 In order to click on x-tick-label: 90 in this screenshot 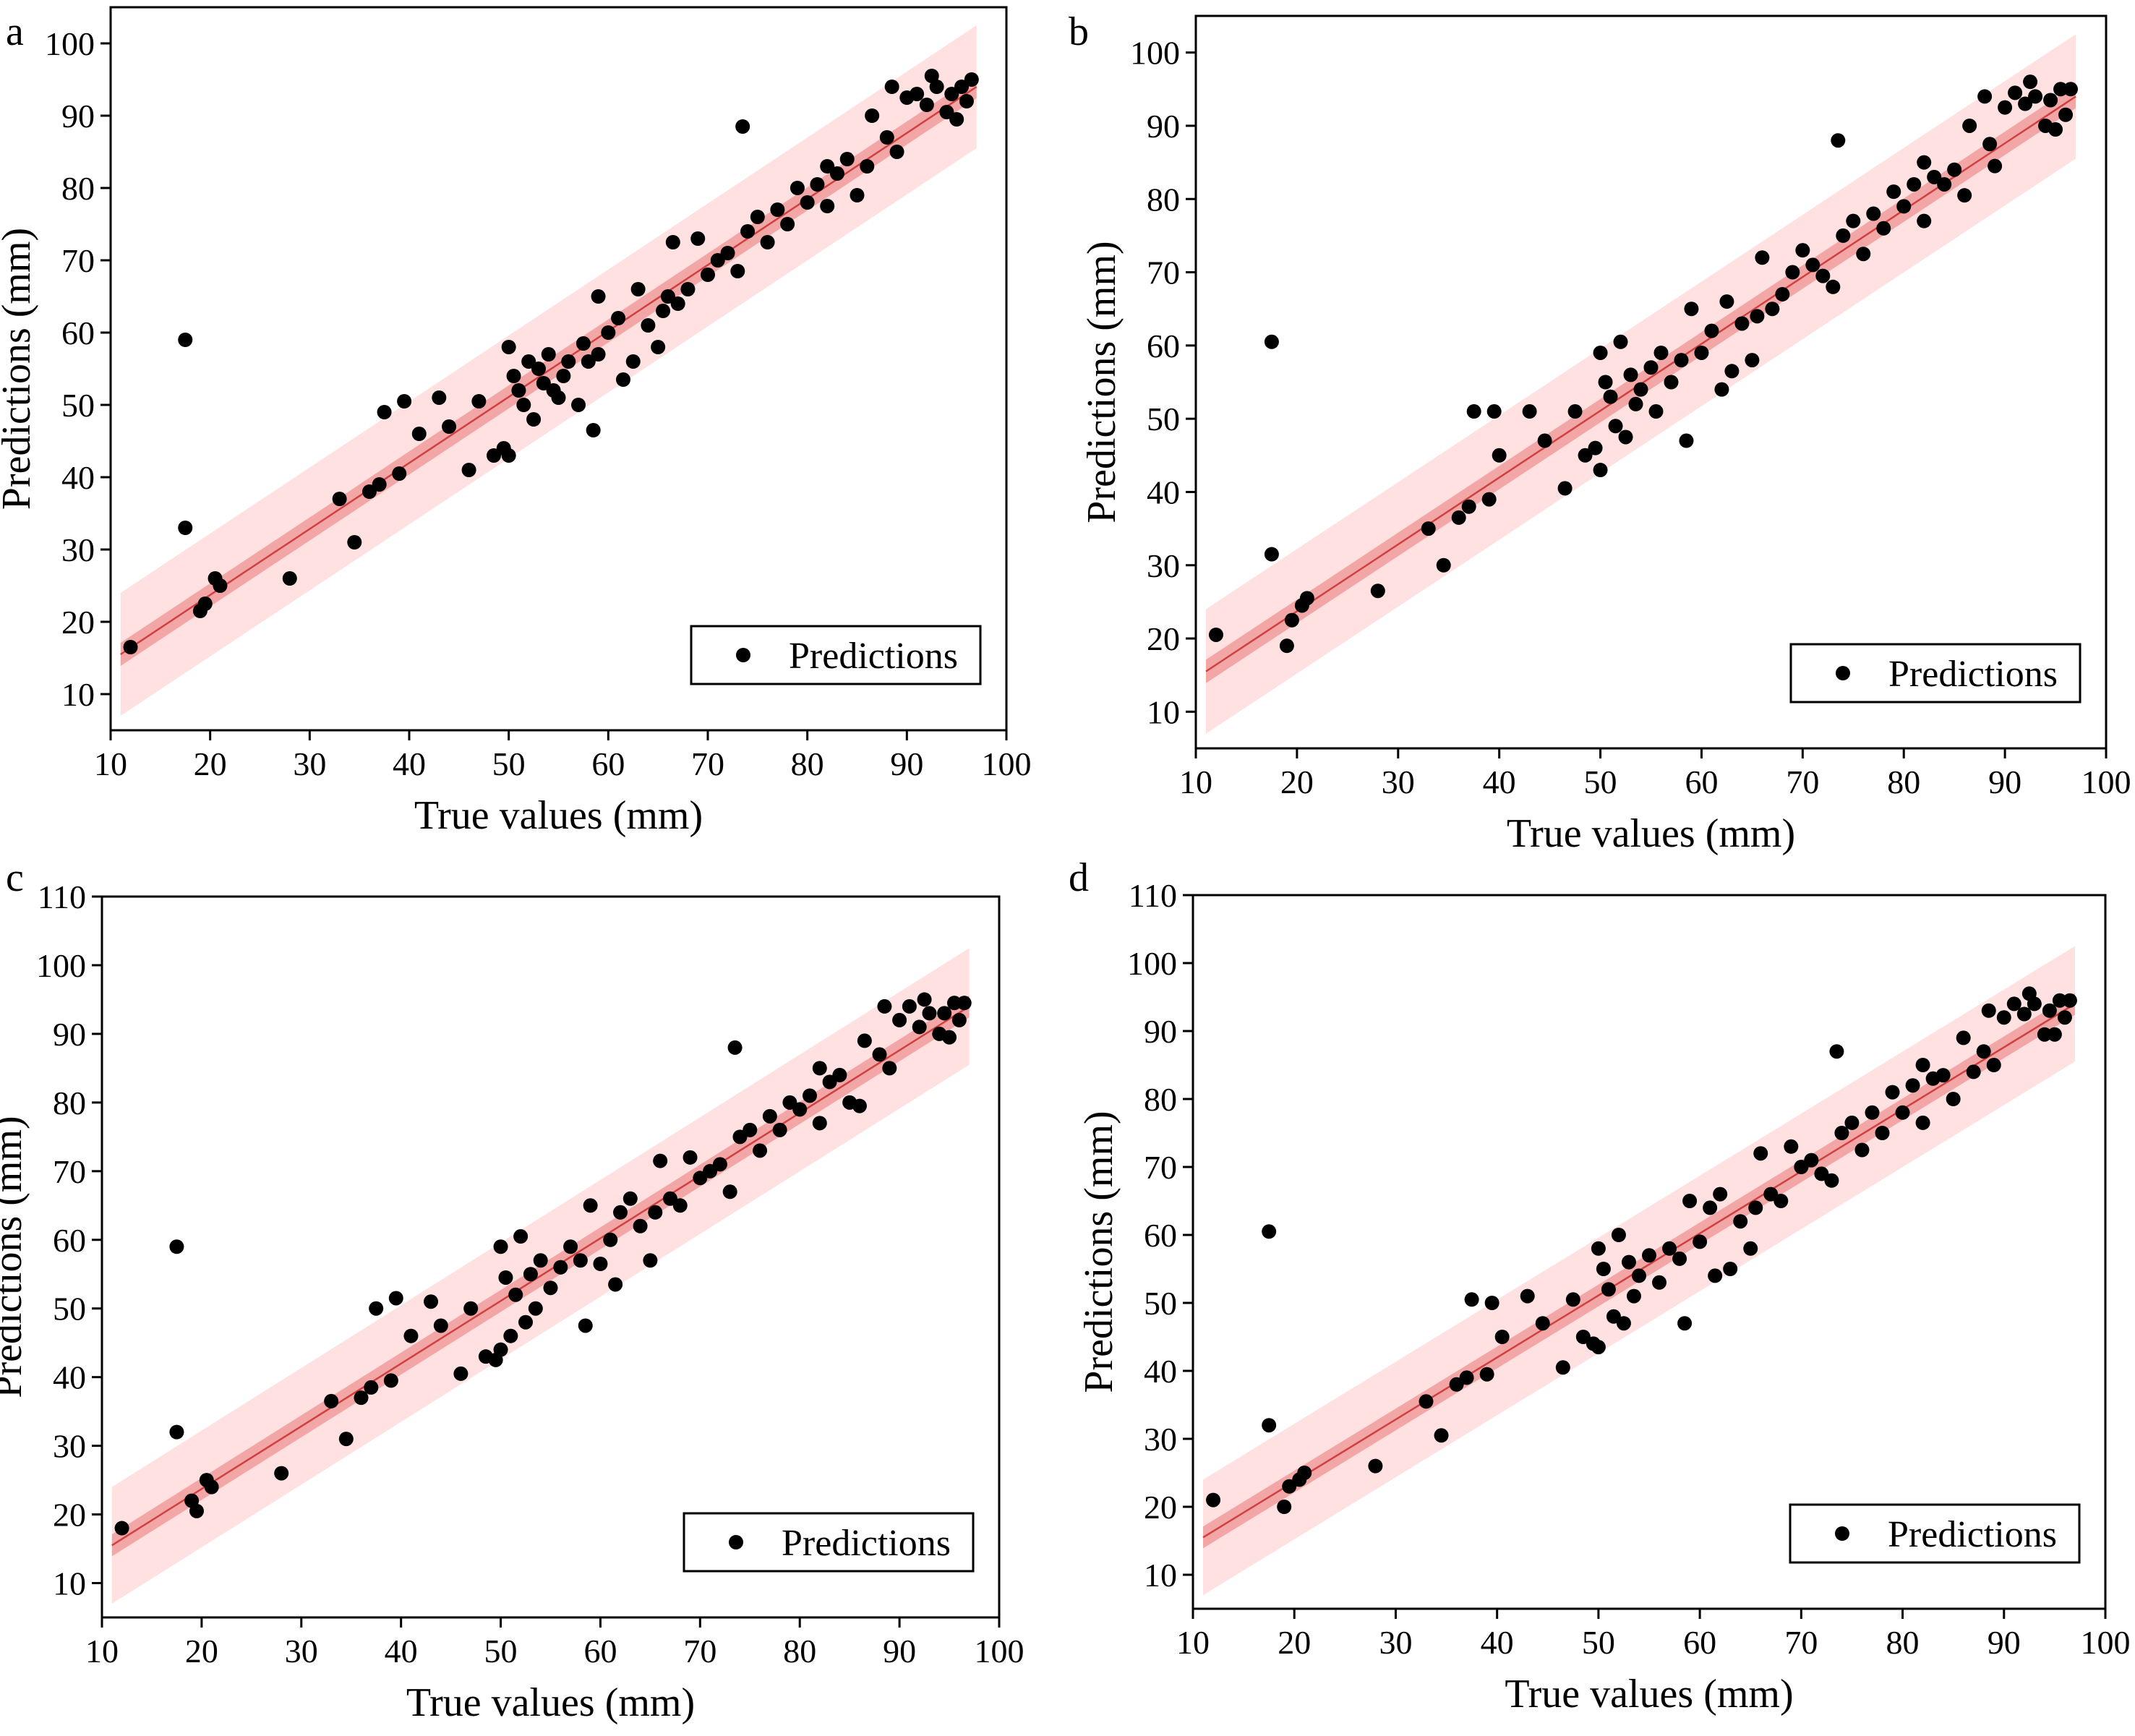, I will do `click(899, 1651)`.